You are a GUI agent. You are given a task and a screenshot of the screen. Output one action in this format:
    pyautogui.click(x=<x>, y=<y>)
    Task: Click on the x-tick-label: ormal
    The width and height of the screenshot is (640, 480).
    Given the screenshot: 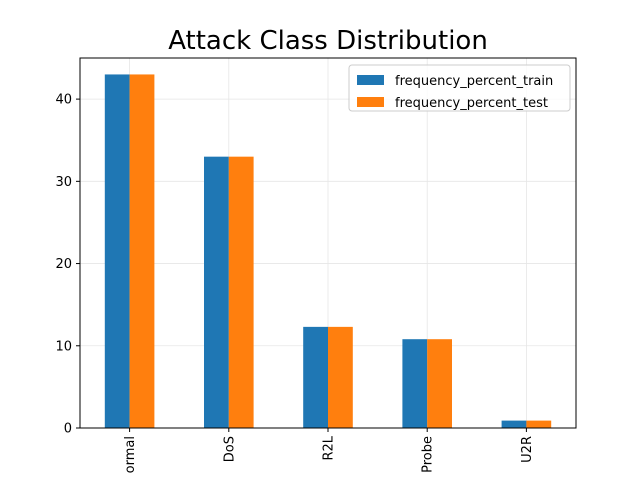 What is the action you would take?
    pyautogui.click(x=130, y=454)
    